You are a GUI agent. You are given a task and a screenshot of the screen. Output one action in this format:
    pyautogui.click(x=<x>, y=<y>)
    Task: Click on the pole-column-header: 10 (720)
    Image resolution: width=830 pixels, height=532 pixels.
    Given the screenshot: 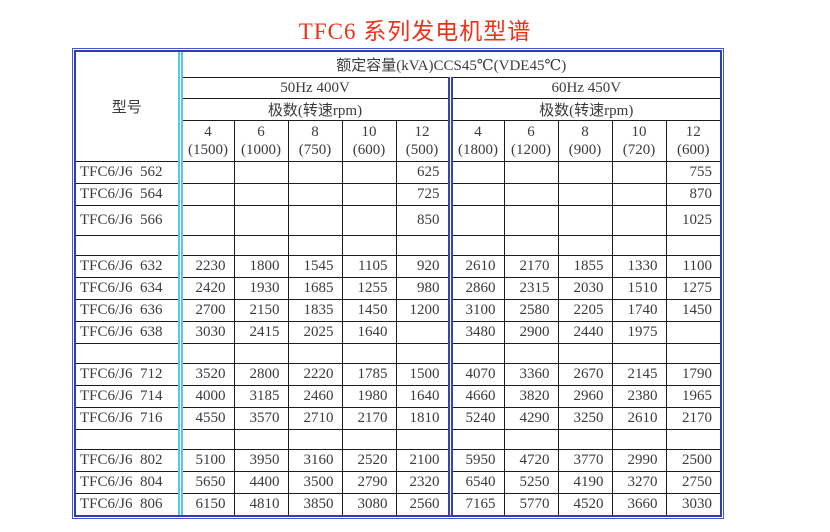 What is the action you would take?
    pyautogui.click(x=639, y=141)
    